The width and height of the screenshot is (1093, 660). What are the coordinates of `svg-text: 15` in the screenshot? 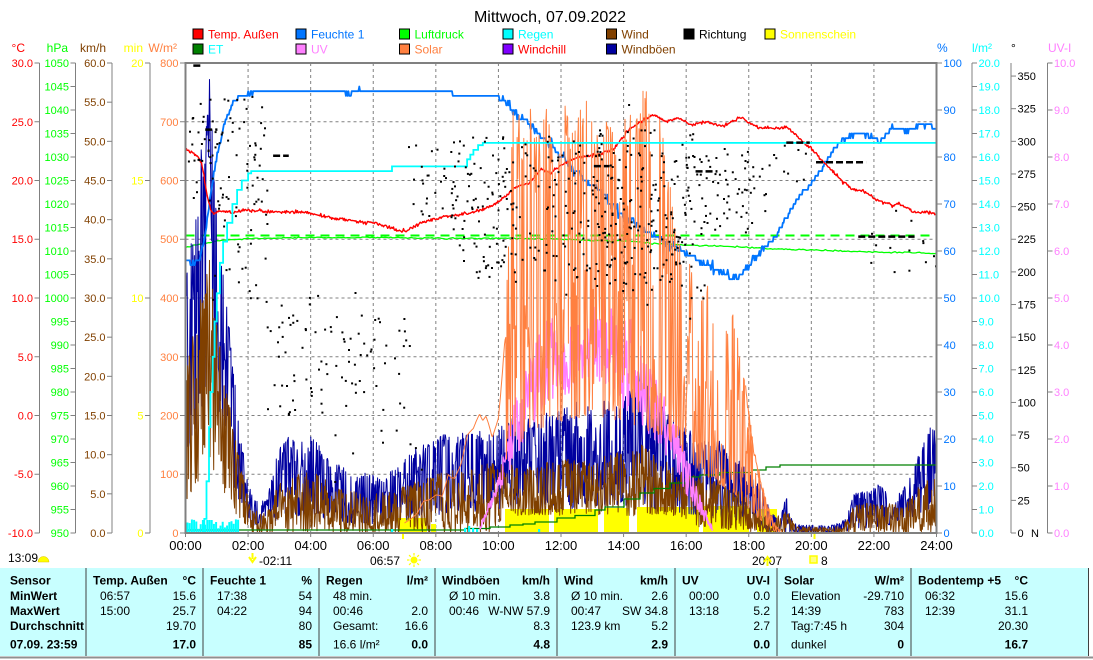 It's located at (137, 182).